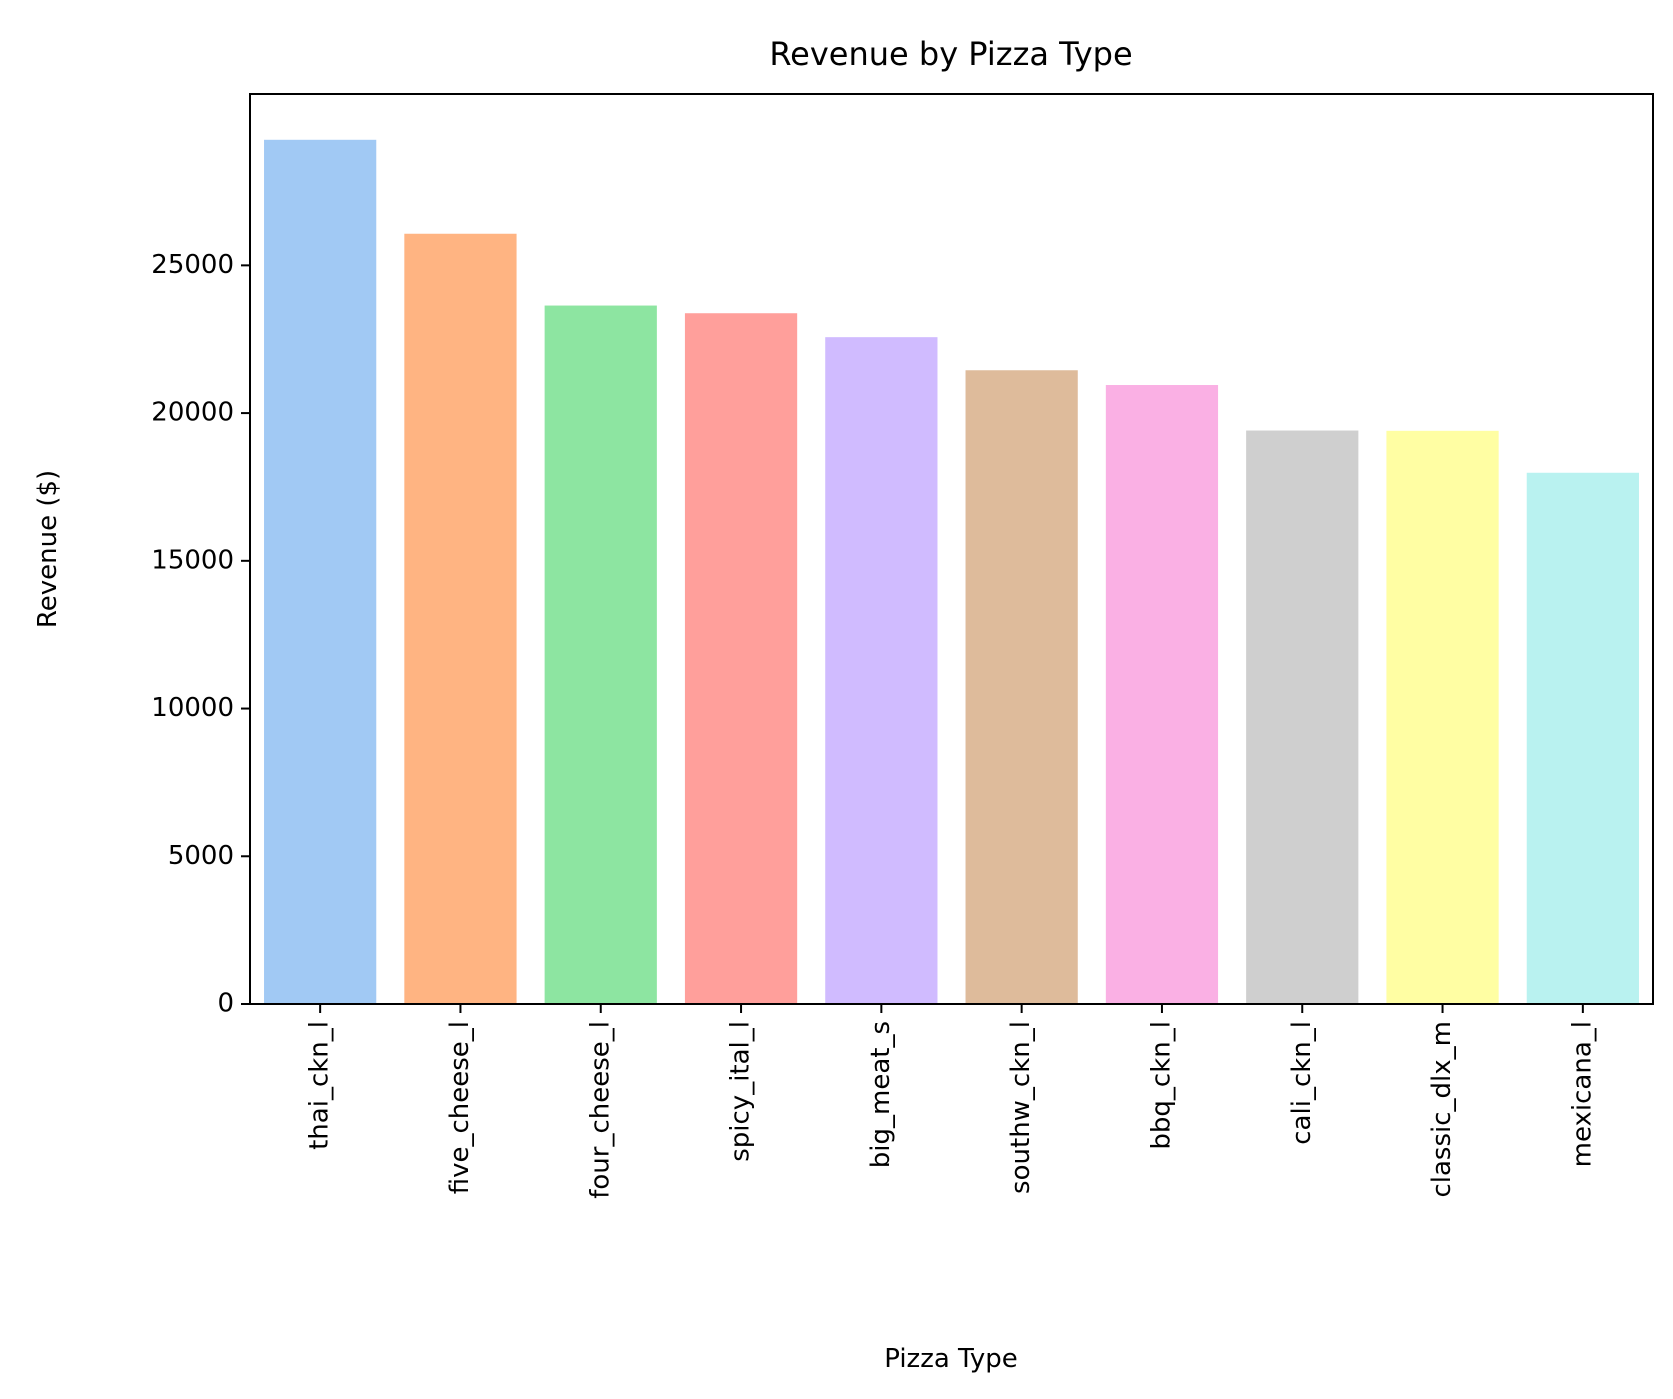 Image resolution: width=1673 pixels, height=1399 pixels. I want to click on bar-classic_dlx_m, so click(1442, 717).